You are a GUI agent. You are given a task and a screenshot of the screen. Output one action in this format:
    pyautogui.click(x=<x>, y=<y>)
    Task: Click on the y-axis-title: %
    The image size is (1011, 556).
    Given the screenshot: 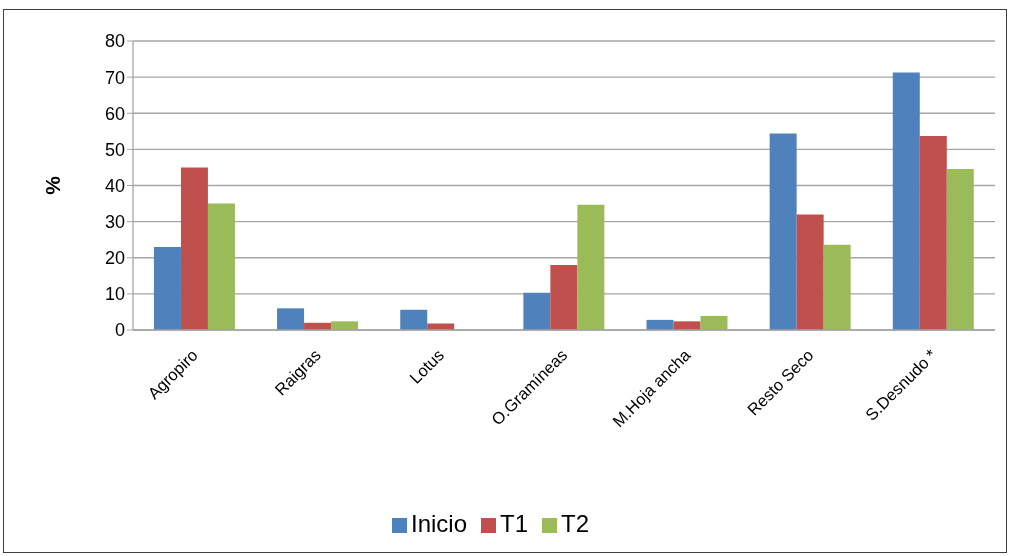 What is the action you would take?
    pyautogui.click(x=52, y=185)
    